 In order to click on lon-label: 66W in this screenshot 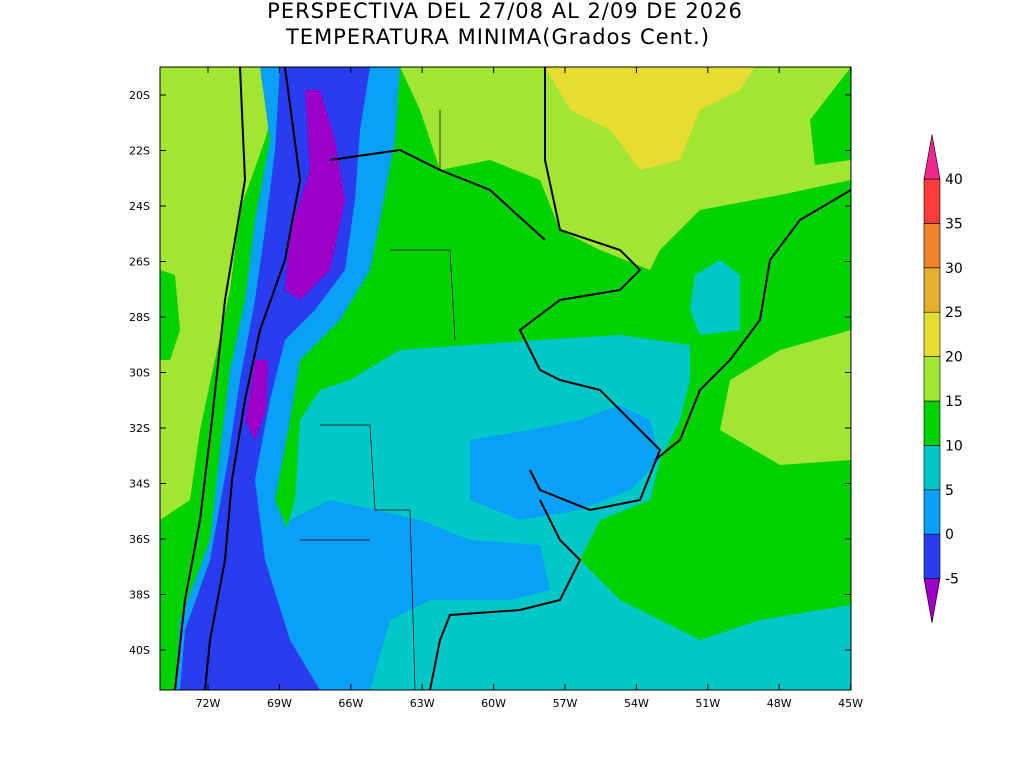, I will do `click(350, 703)`.